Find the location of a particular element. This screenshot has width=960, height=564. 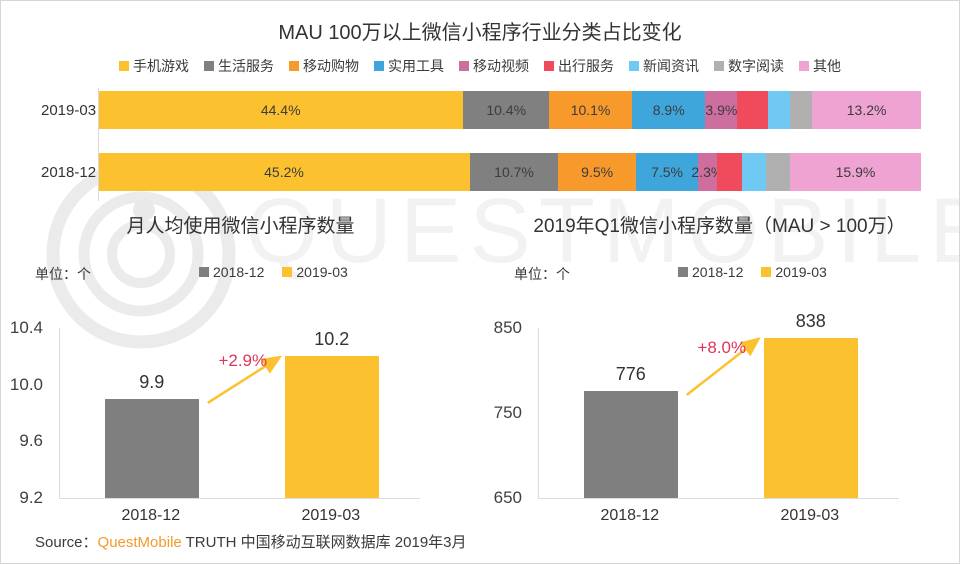

segment-label: 10.7% is located at coordinates (514, 172).